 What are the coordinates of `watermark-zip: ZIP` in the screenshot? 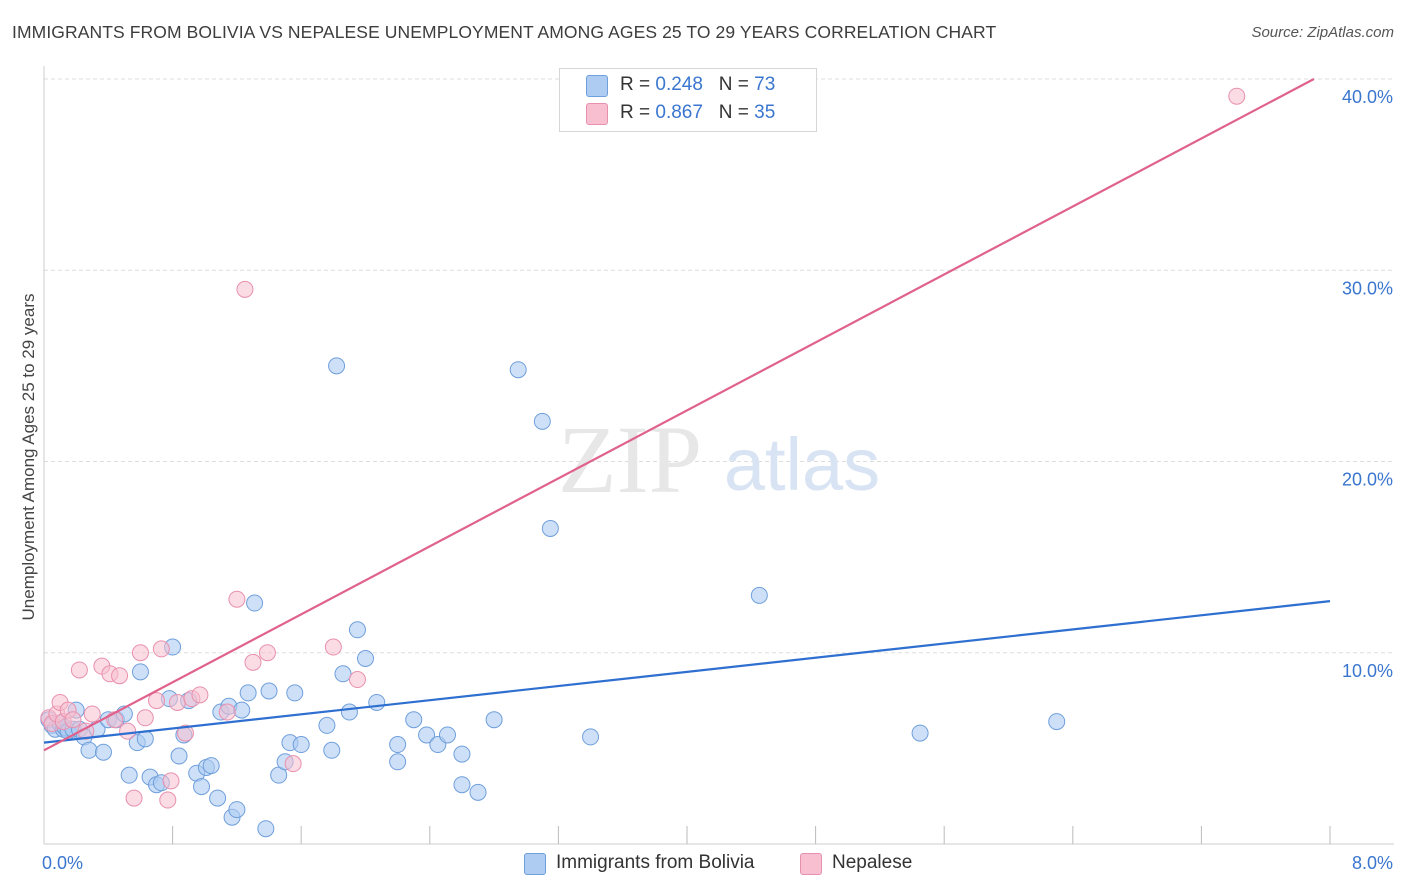 It's located at (630, 459).